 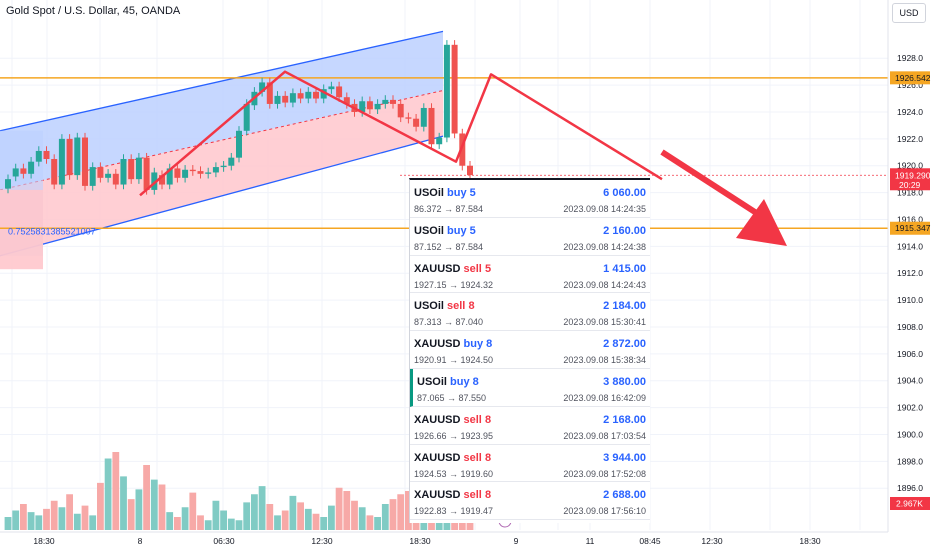 What do you see at coordinates (910, 78) in the screenshot?
I see `price-line-tag` at bounding box center [910, 78].